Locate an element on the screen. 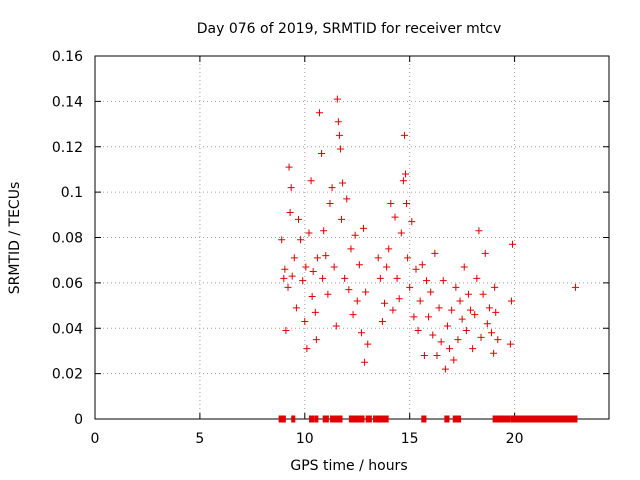 Image resolution: width=640 pixels, height=480 pixels. y-tick-label: 0.06 is located at coordinates (67, 284).